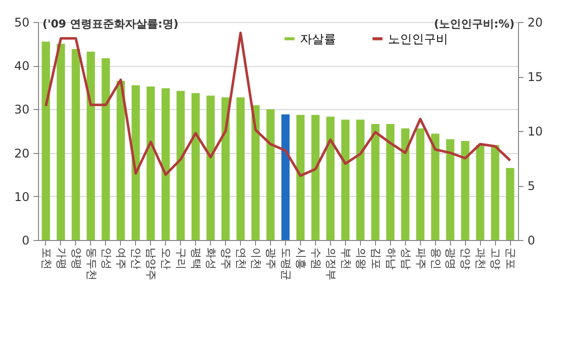 The height and width of the screenshot is (341, 580). What do you see at coordinates (418, 39) in the screenshot?
I see `legend-label: 노인인구비` at bounding box center [418, 39].